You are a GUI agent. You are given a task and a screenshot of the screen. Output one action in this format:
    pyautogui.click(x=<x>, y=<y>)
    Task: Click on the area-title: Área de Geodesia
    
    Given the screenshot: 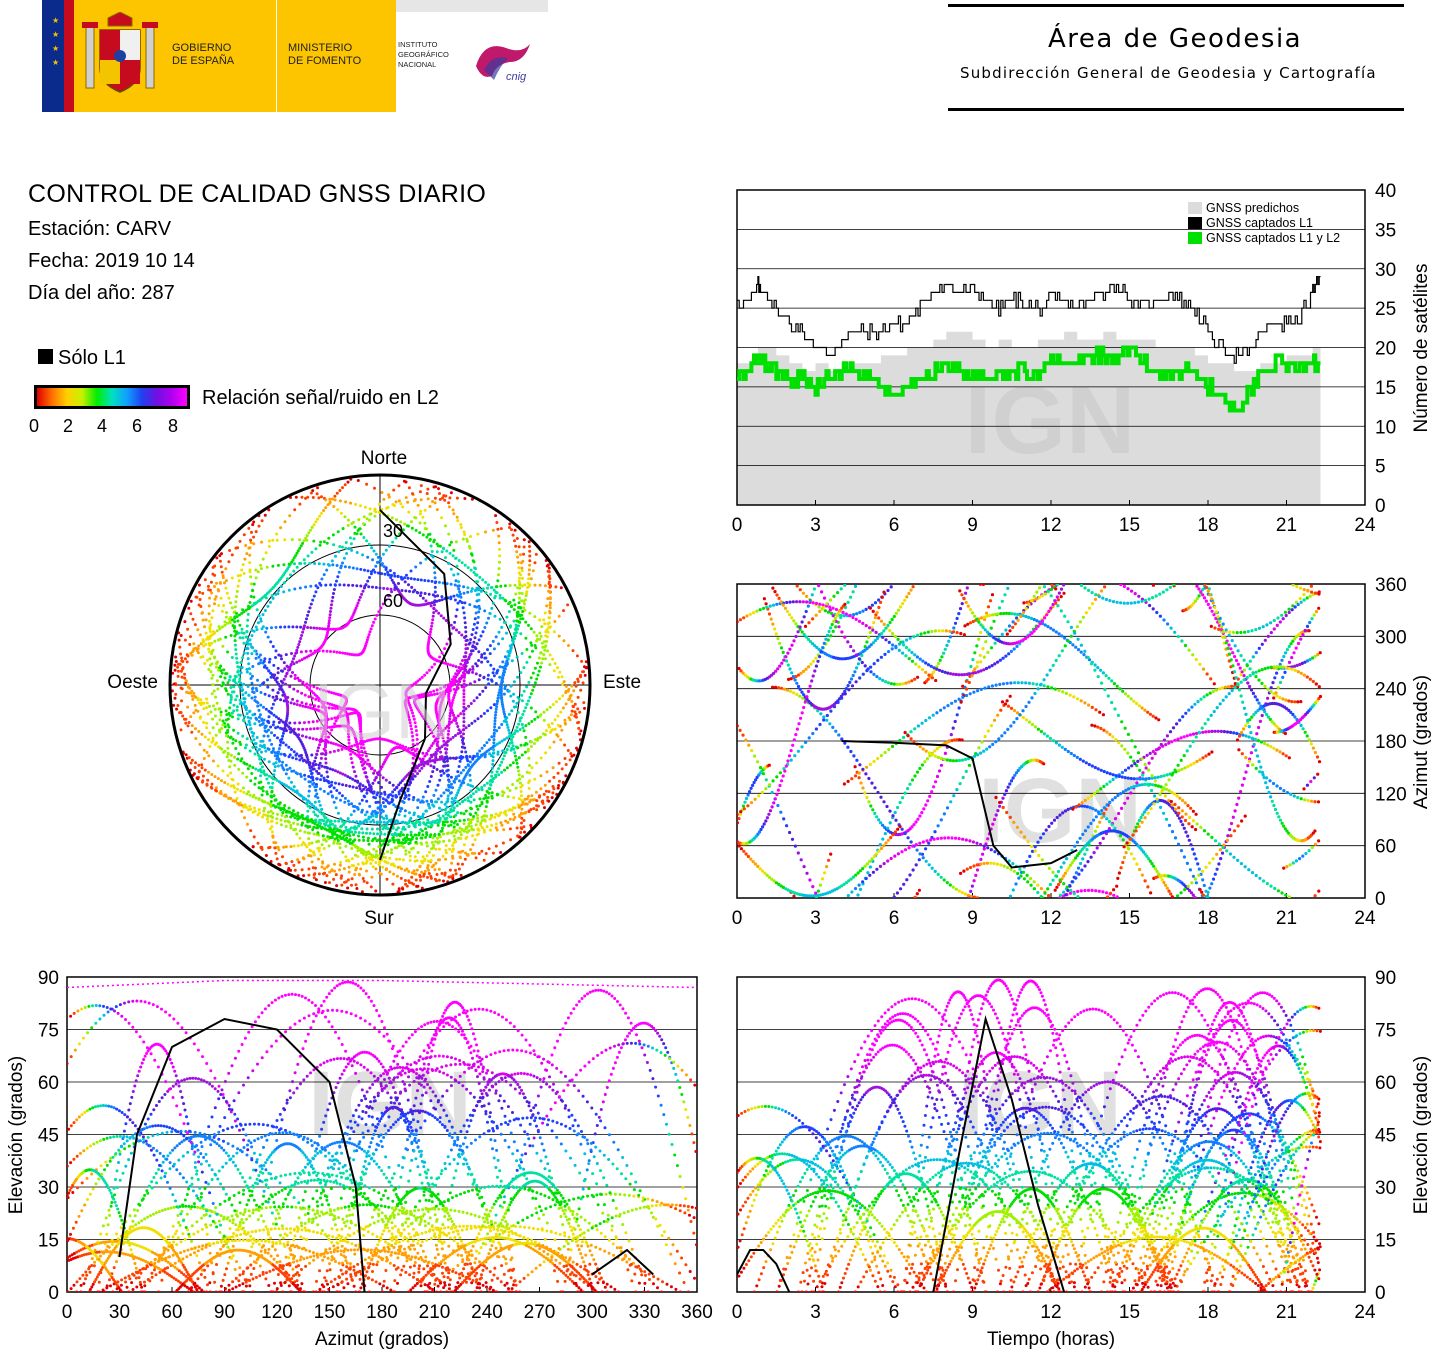 What is the action you would take?
    pyautogui.click(x=1175, y=39)
    